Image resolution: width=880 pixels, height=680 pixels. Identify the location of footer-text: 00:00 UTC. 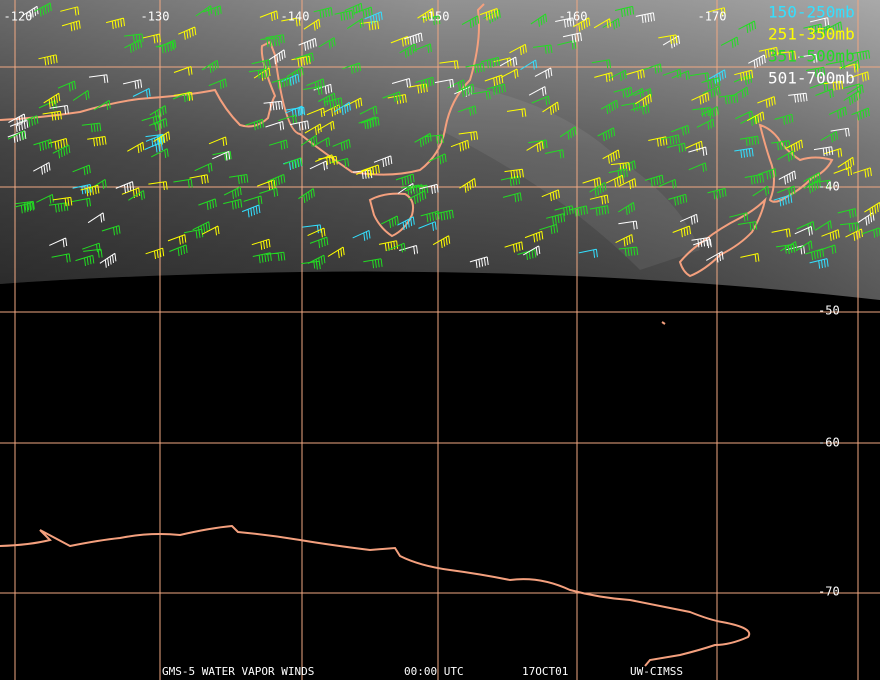
(434, 671).